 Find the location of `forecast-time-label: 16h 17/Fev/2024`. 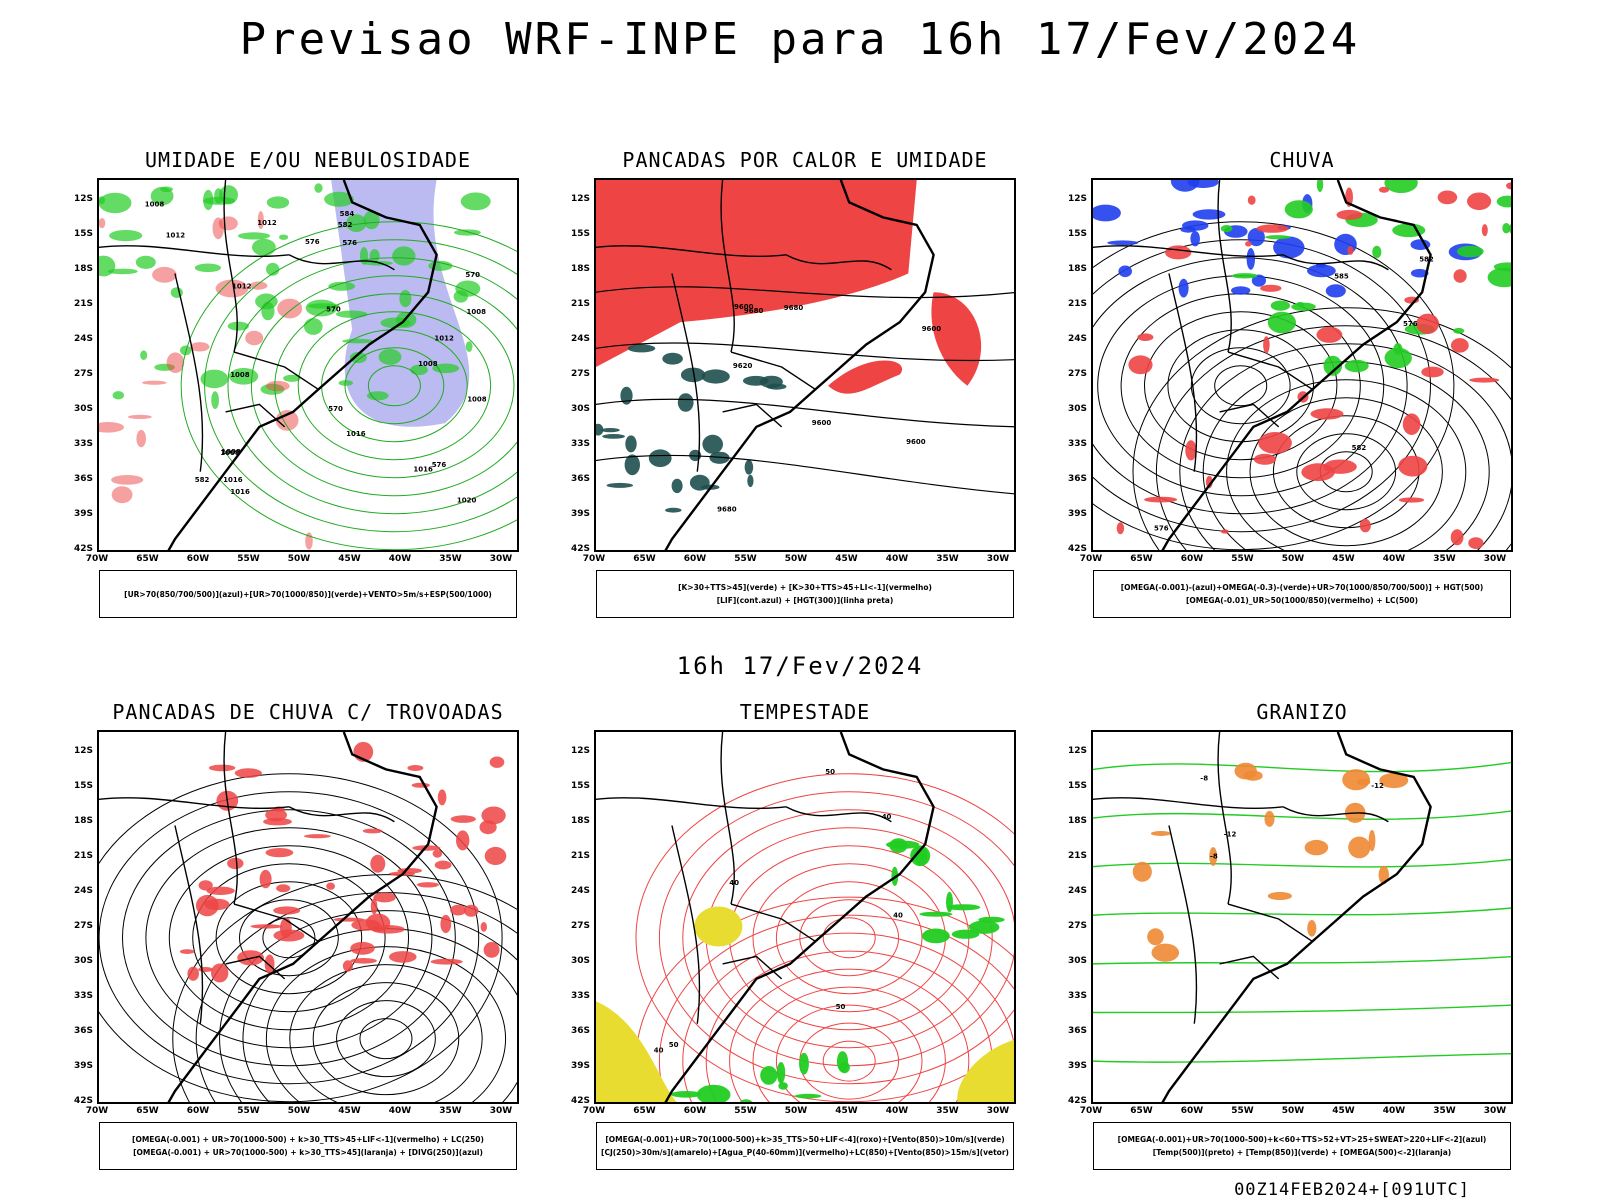

forecast-time-label: 16h 17/Fev/2024 is located at coordinates (800, 666).